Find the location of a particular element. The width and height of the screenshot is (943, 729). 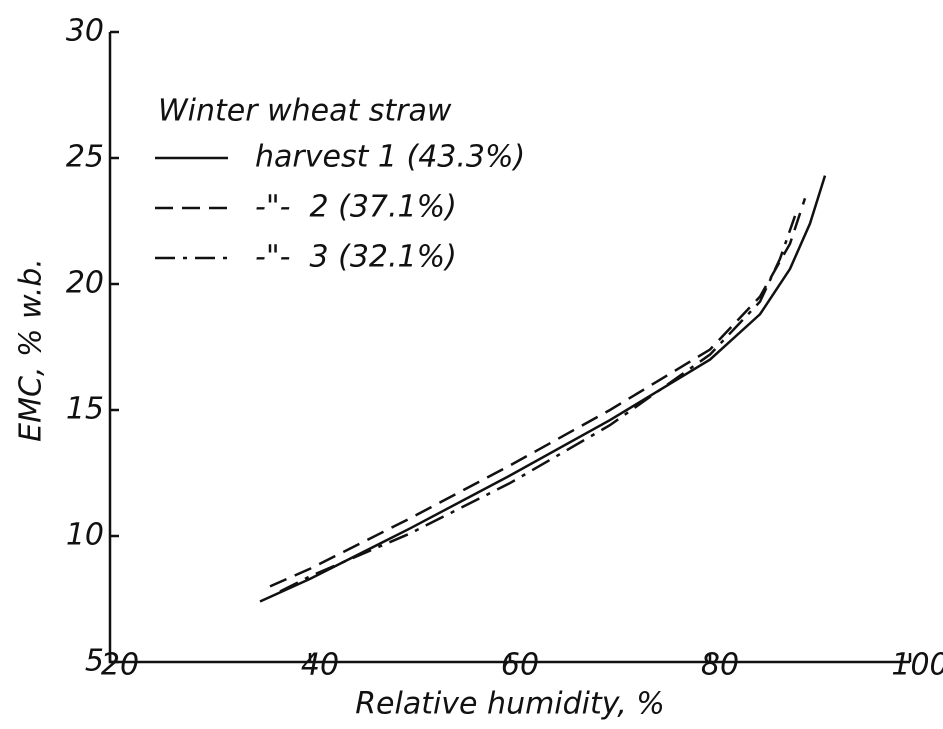

y-tick-label: 20 is located at coordinates (85, 283).